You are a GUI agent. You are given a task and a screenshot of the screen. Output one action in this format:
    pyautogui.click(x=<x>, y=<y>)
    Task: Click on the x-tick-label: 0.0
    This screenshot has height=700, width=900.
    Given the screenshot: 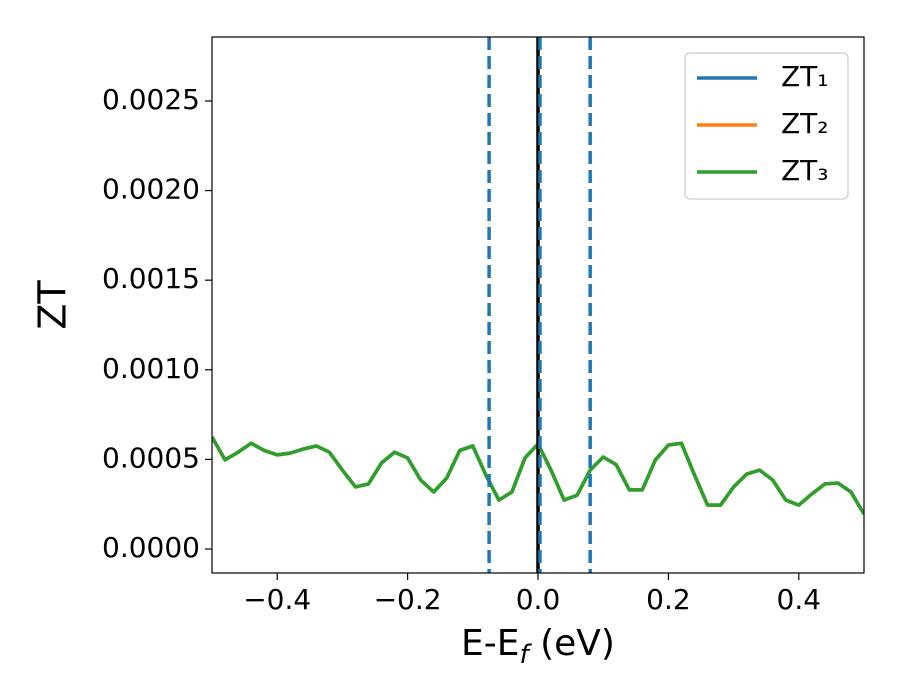 What is the action you would take?
    pyautogui.click(x=538, y=599)
    